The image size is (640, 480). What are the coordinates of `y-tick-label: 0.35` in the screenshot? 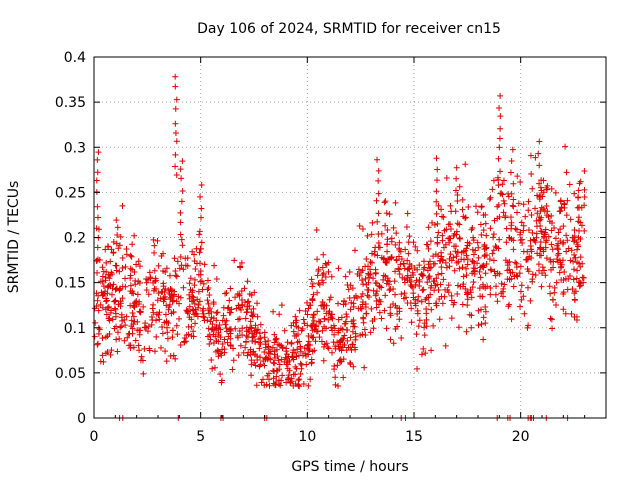 It's located at (70, 103).